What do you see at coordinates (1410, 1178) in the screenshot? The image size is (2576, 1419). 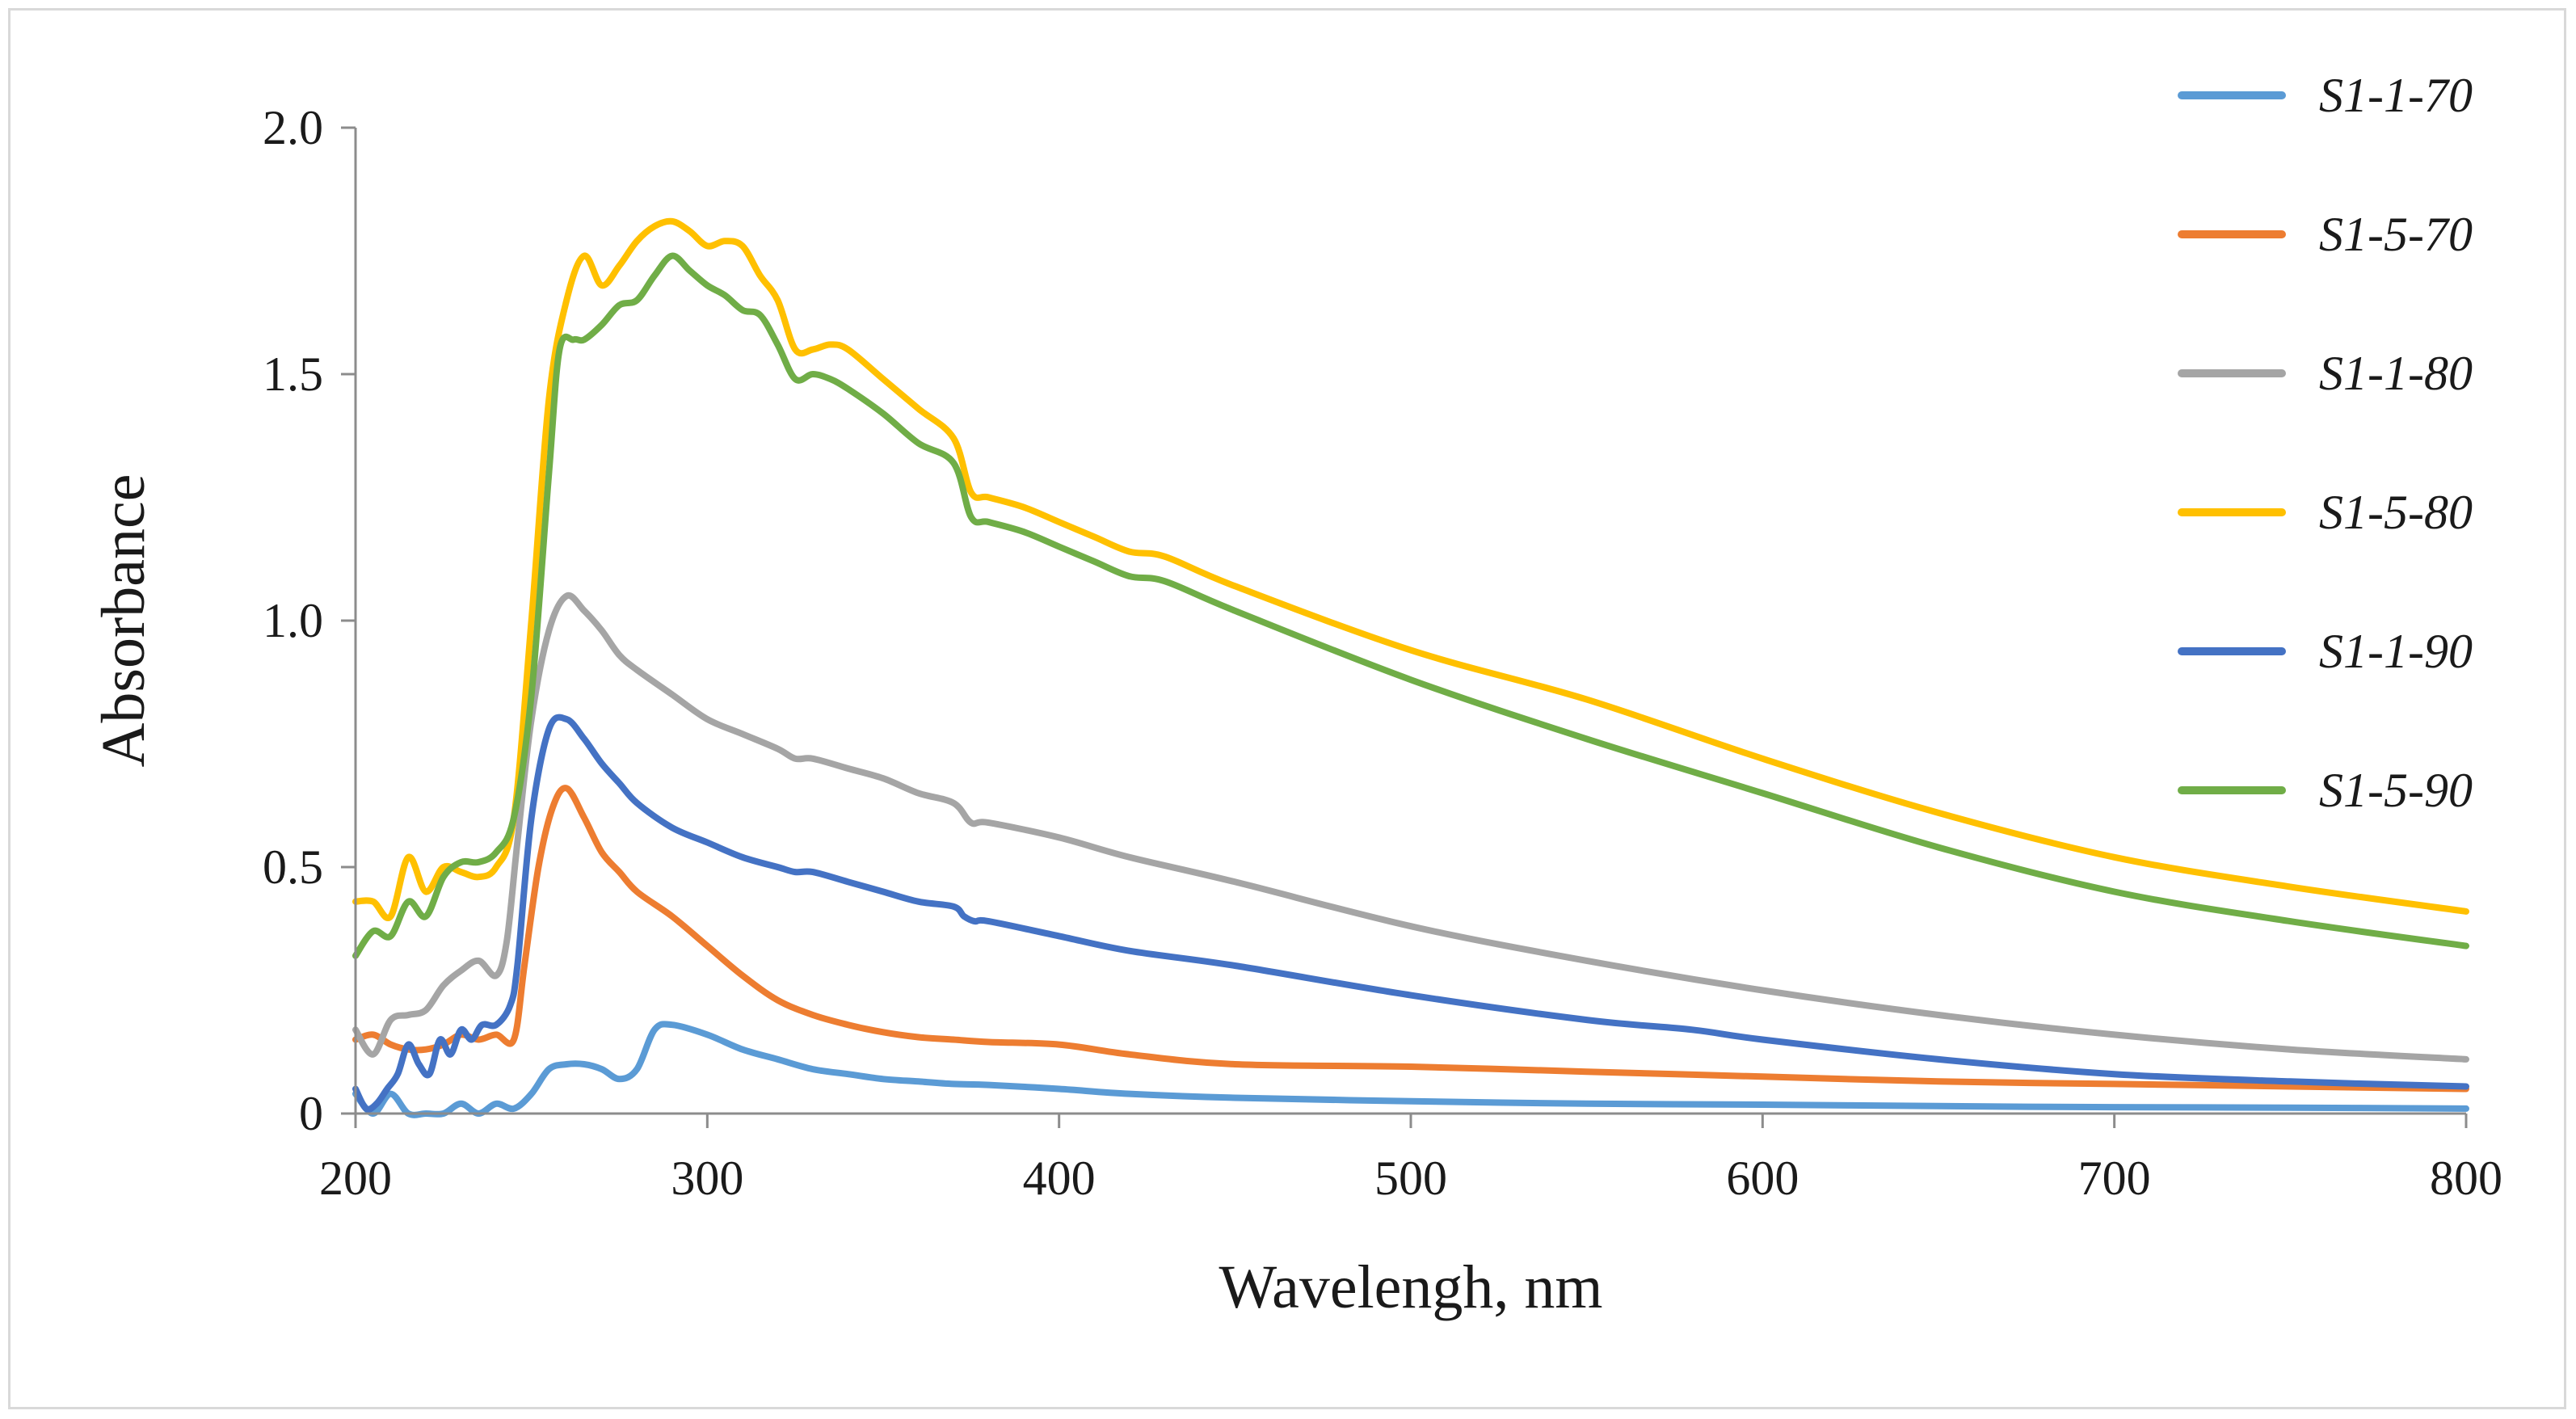 I see `x-tick-label: 500` at bounding box center [1410, 1178].